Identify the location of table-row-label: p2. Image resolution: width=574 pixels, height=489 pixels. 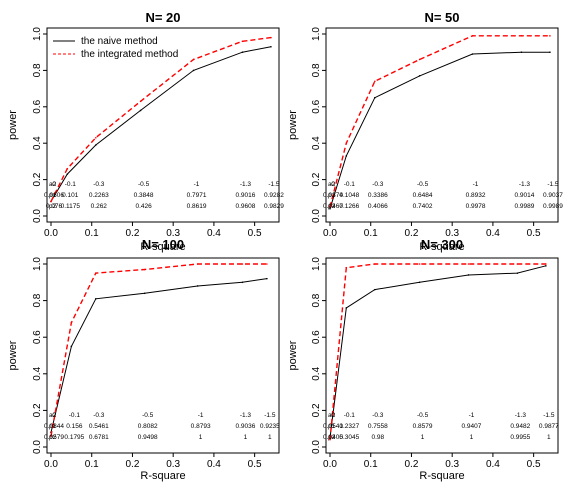
(53, 437).